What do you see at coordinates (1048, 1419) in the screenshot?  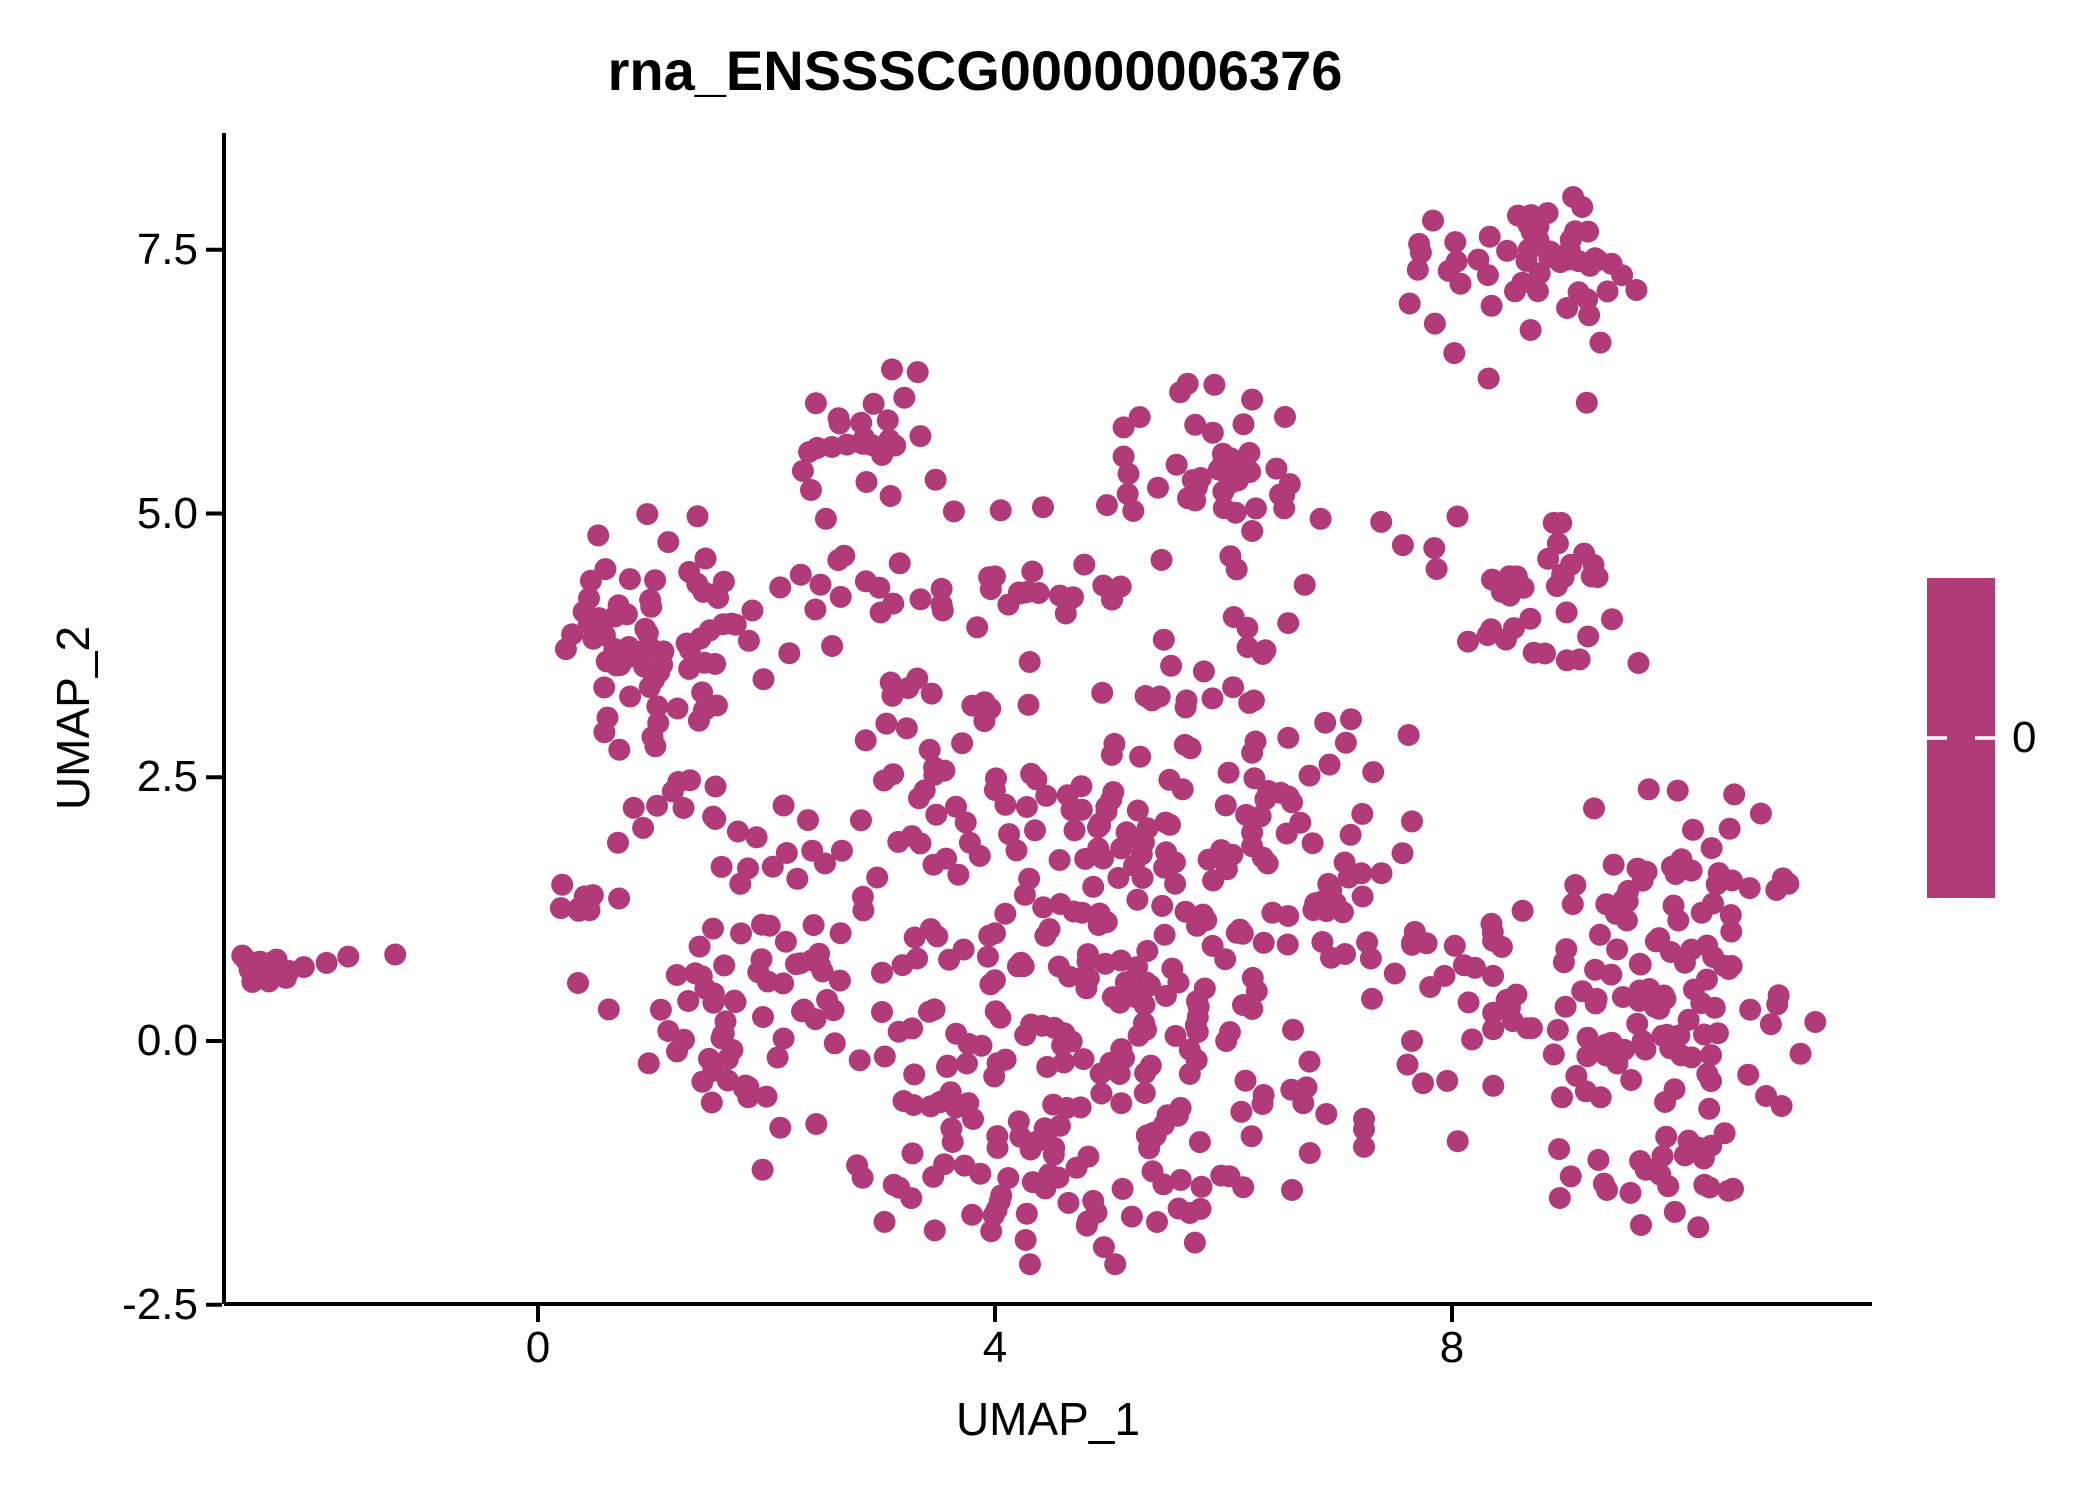 I see `x-axis-title: UMAP_1` at bounding box center [1048, 1419].